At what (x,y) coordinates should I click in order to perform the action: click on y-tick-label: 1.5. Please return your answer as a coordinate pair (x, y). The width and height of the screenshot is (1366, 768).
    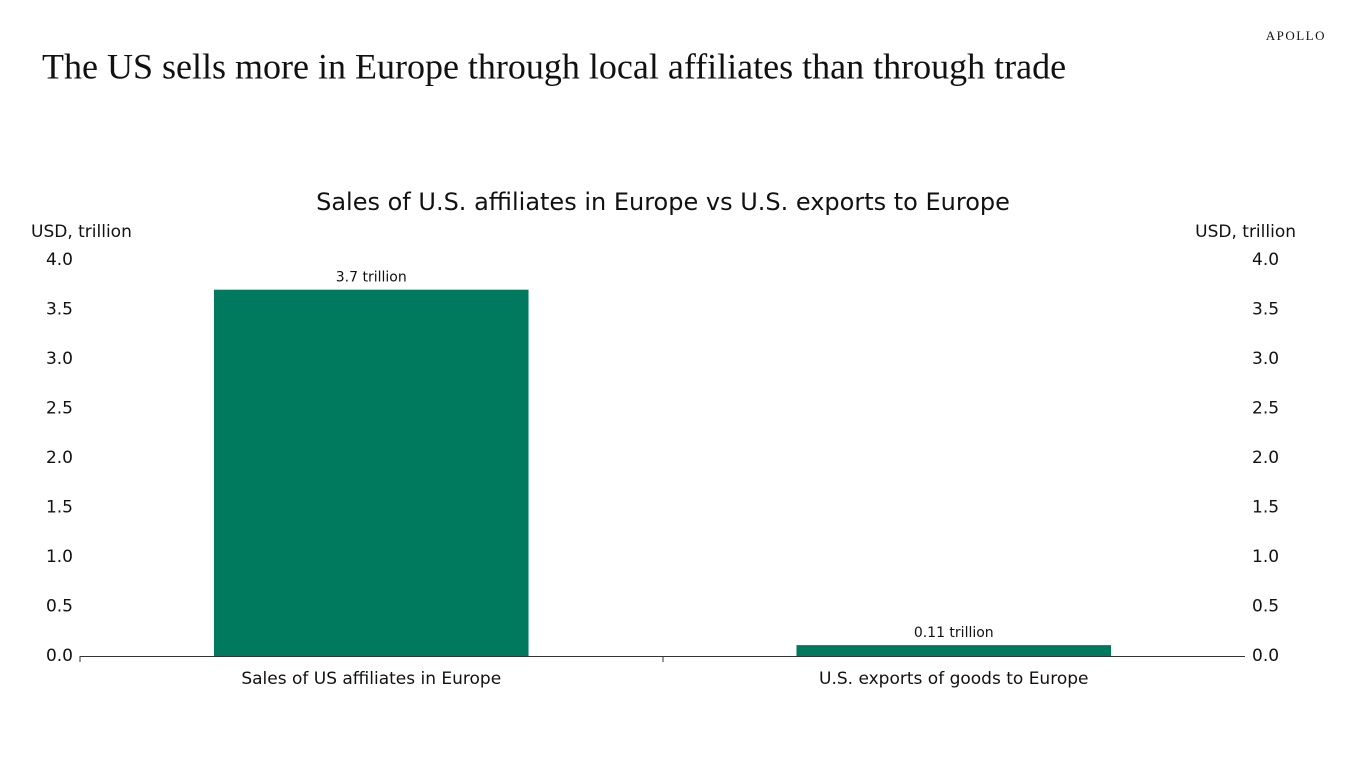
    Looking at the image, I should click on (59, 508).